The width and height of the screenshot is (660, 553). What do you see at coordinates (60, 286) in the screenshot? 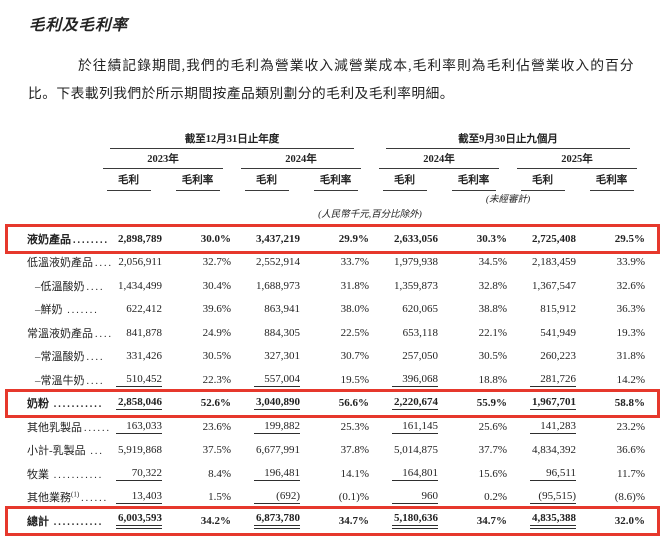
I see `row-label-text: –低溫酸奶` at bounding box center [60, 286].